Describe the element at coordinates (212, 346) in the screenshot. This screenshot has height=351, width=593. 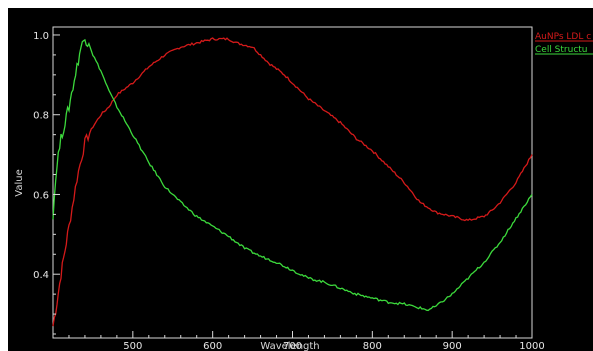
I see `x-tick-label: 600` at that location.